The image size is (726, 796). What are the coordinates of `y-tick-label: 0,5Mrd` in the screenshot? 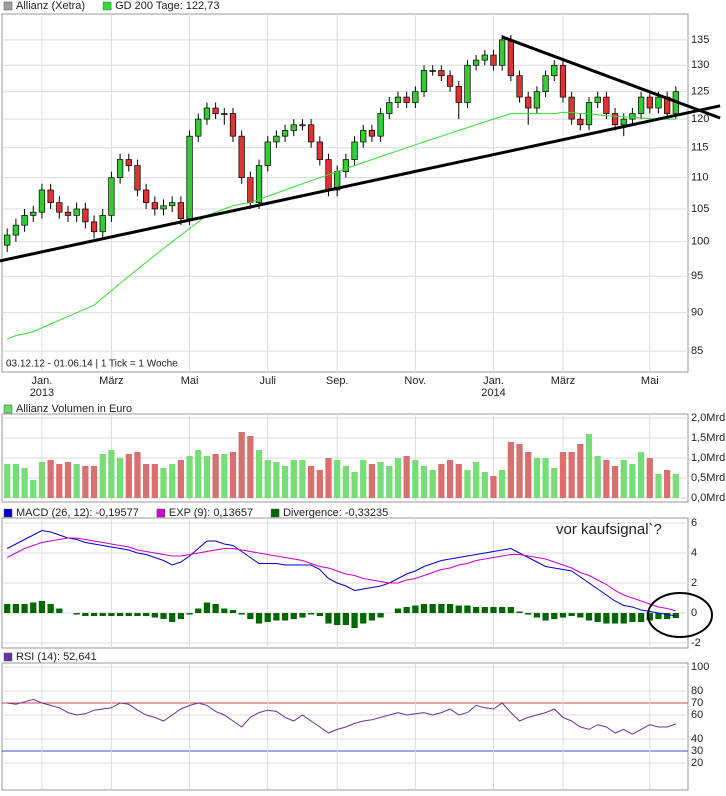 It's located at (708, 478).